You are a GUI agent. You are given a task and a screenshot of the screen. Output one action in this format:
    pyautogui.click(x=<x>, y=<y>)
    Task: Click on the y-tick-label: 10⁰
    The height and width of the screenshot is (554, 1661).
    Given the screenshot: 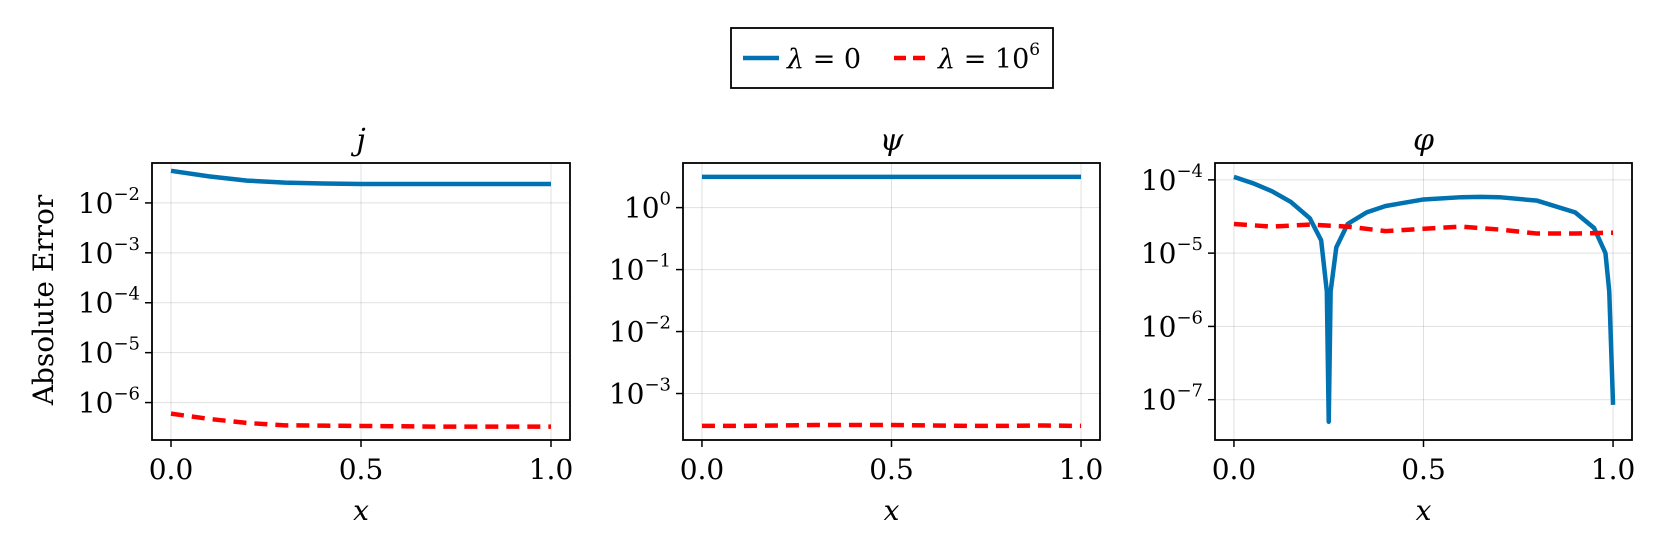 What is the action you would take?
    pyautogui.click(x=647, y=207)
    